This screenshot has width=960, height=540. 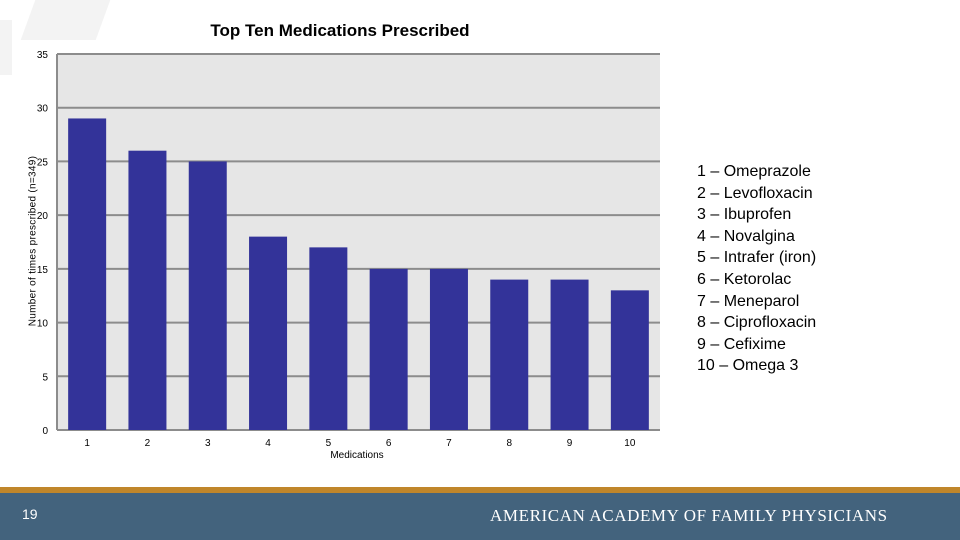 What do you see at coordinates (43, 270) in the screenshot?
I see `y-tick-label: 15` at bounding box center [43, 270].